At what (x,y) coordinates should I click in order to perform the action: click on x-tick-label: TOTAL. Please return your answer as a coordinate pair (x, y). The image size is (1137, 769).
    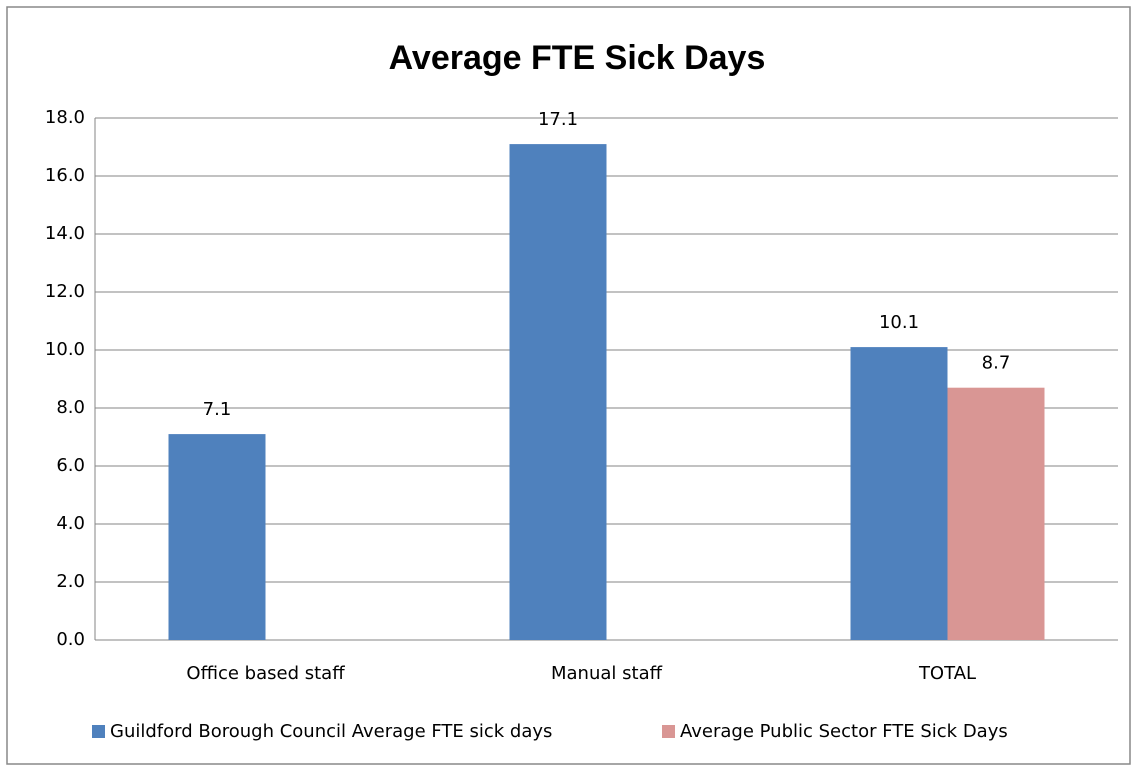
    Looking at the image, I should click on (947, 673).